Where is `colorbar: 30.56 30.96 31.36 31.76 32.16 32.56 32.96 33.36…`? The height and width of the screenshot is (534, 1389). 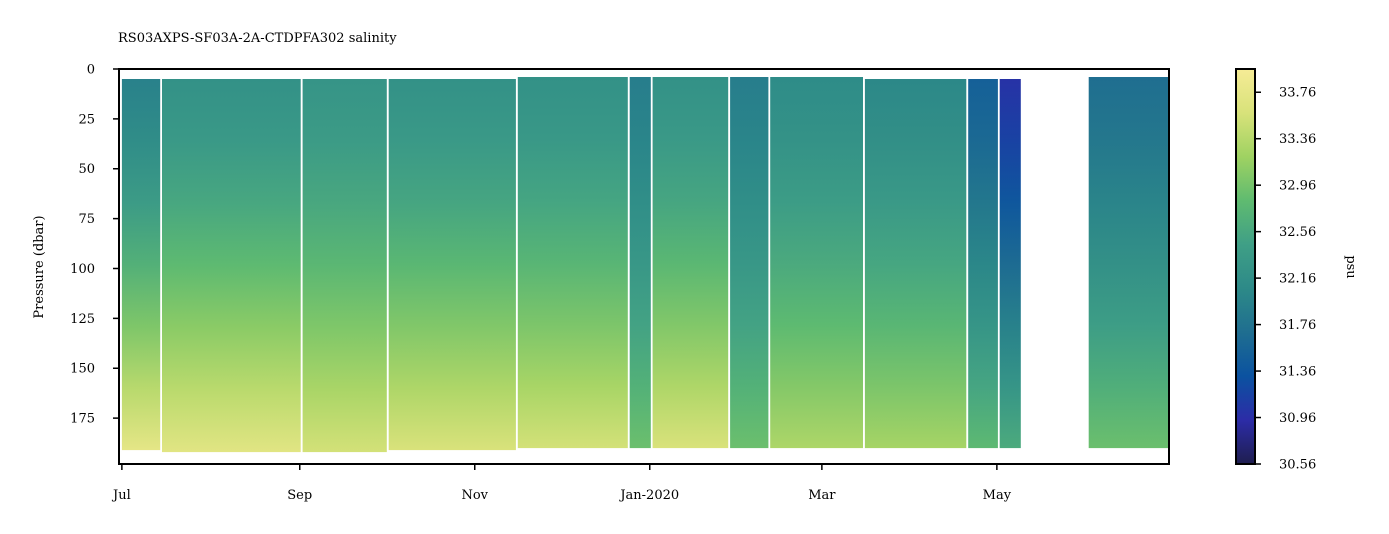 colorbar: 30.56 30.96 31.36 31.76 32.16 32.56 32.96 33.36… is located at coordinates (1275, 270).